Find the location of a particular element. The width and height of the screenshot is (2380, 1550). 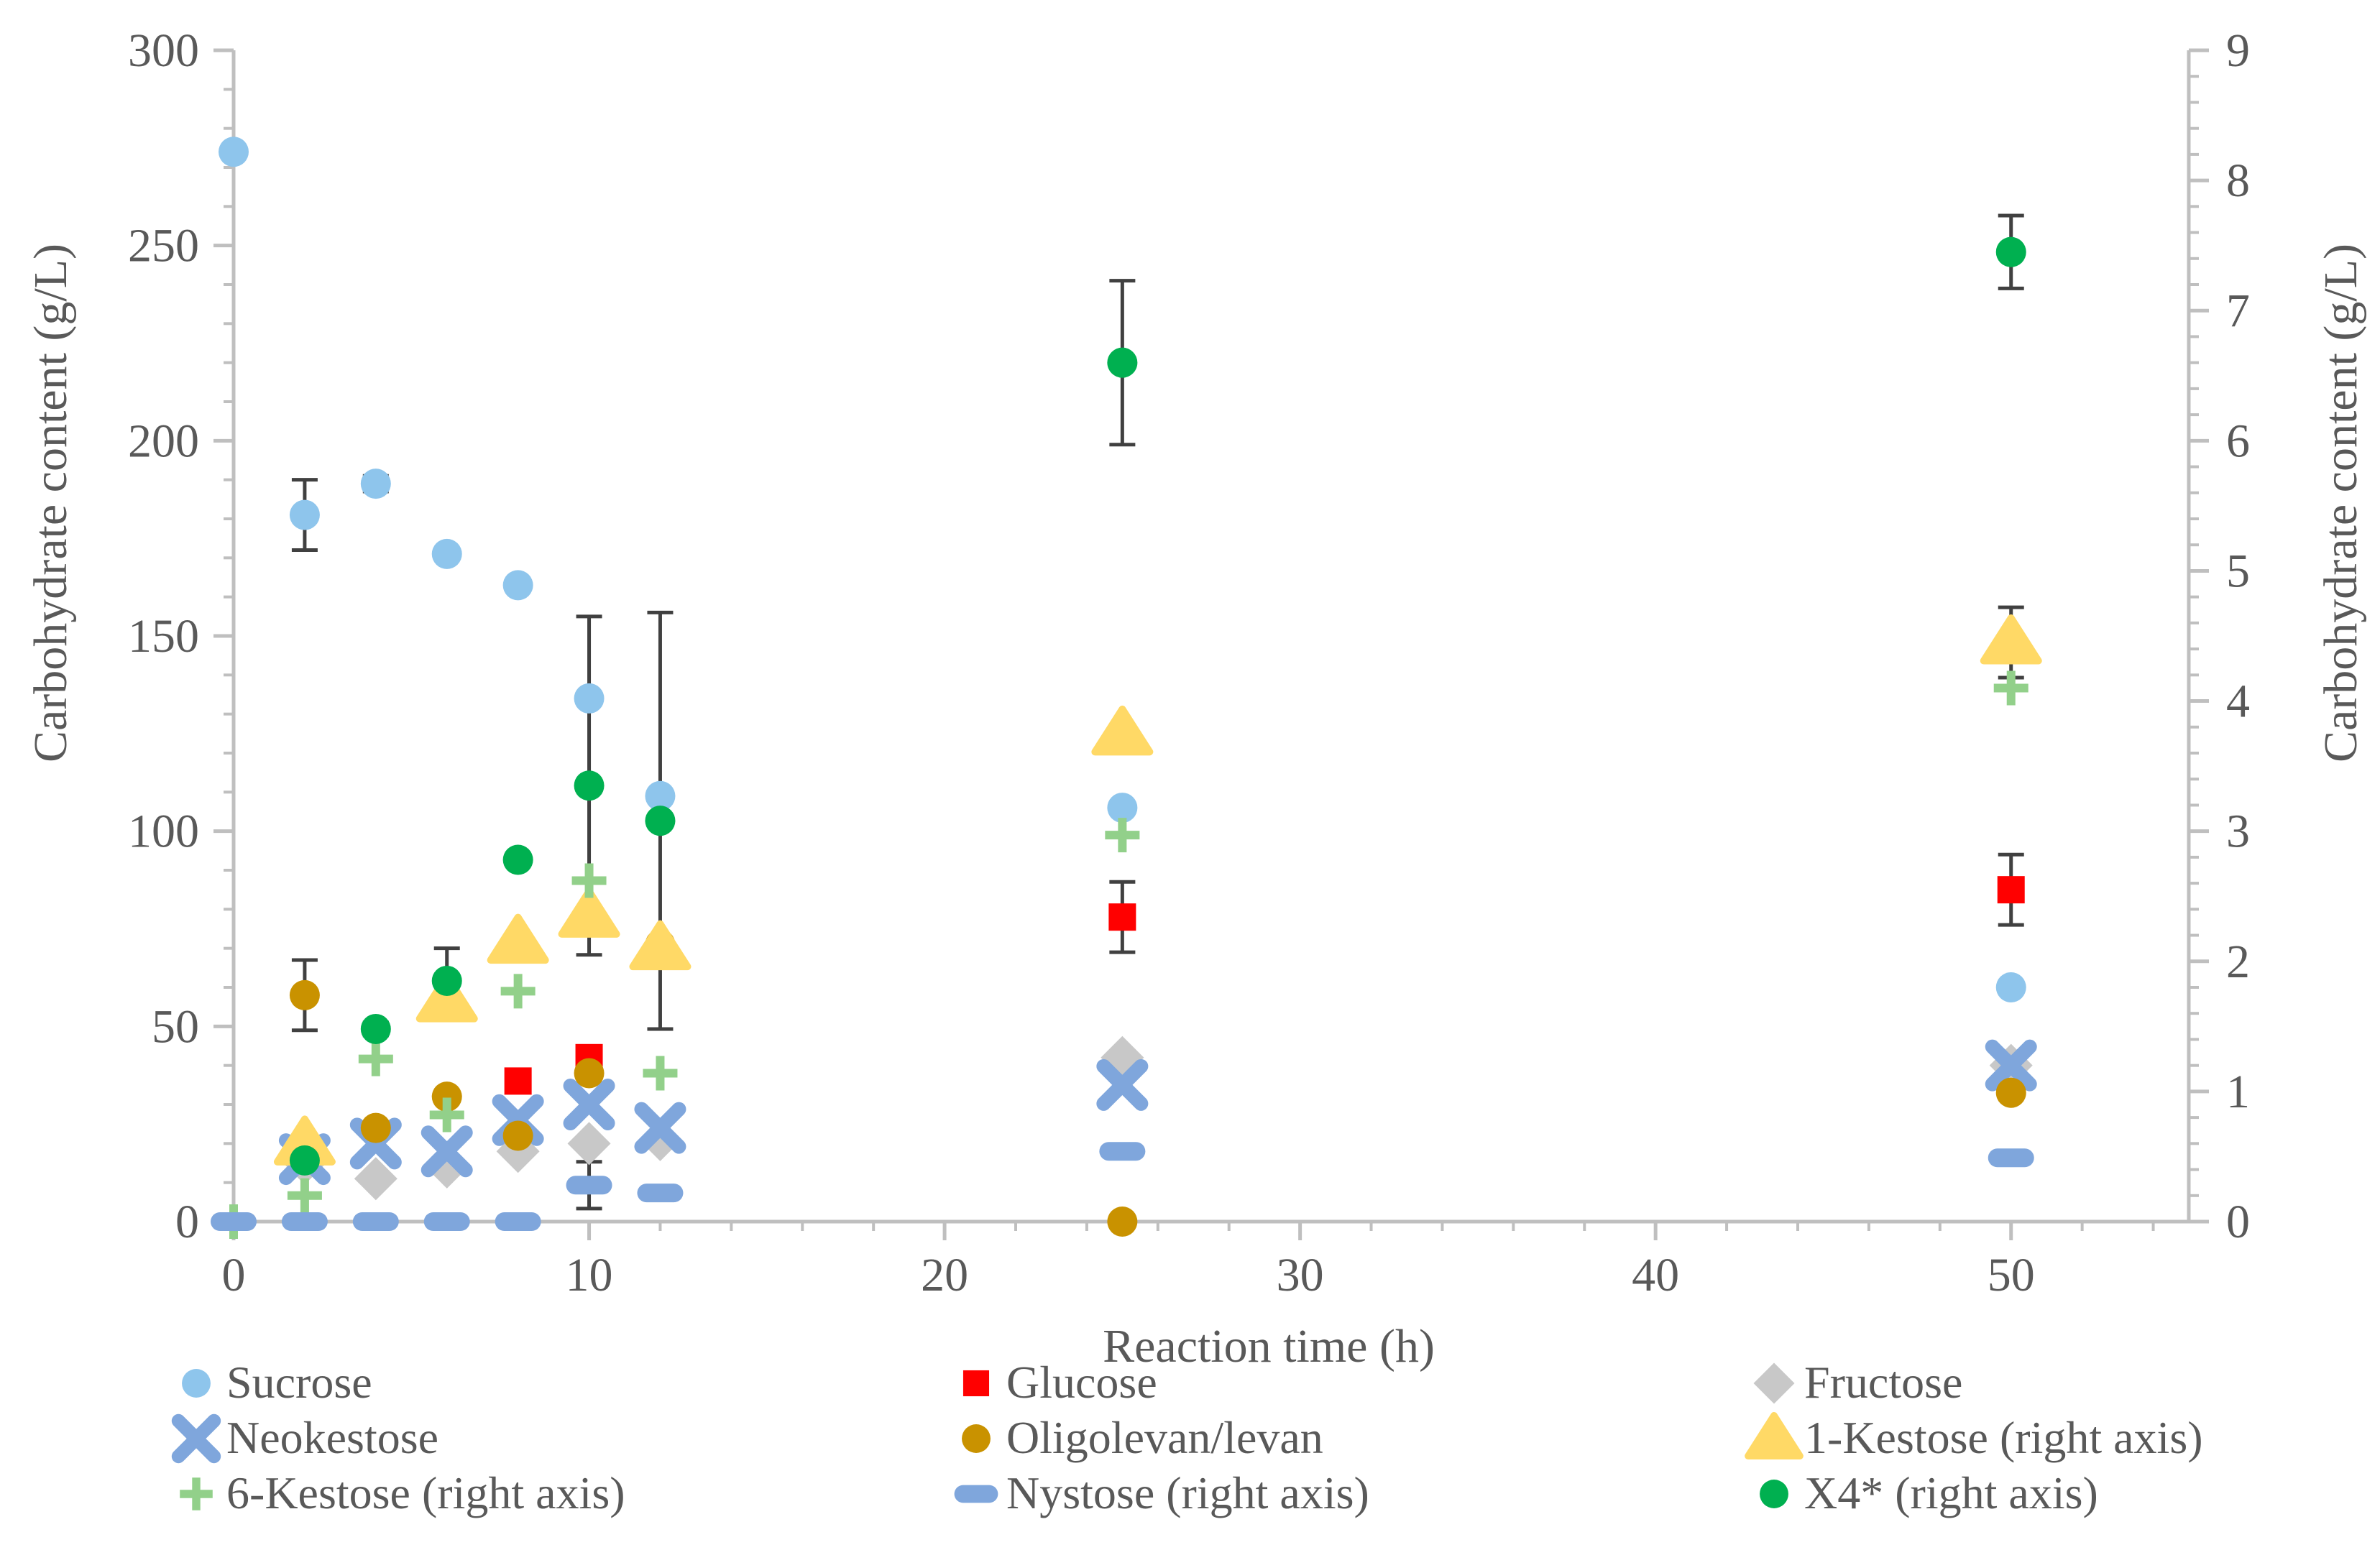

legend-label-x4-right-axis: X4* (right axis) is located at coordinates (1951, 1492).